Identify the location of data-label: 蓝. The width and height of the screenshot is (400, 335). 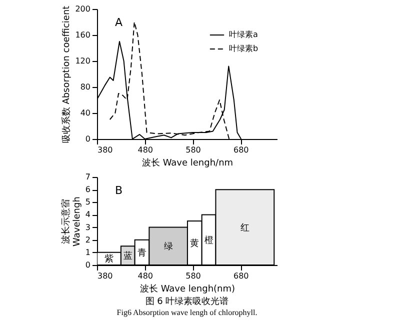
(127, 256).